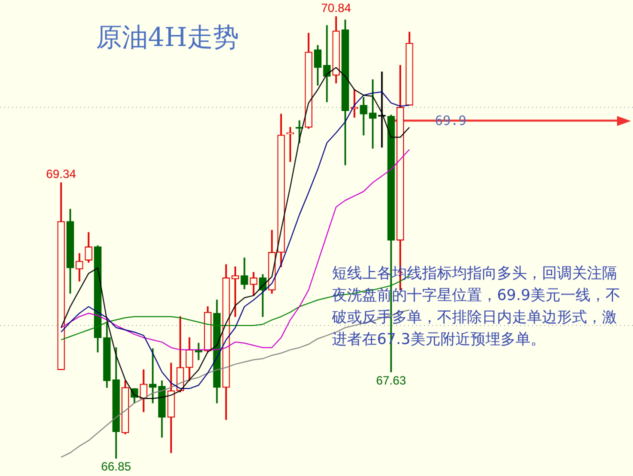 This screenshot has height=476, width=633. I want to click on annotation: 67.63, so click(391, 380).